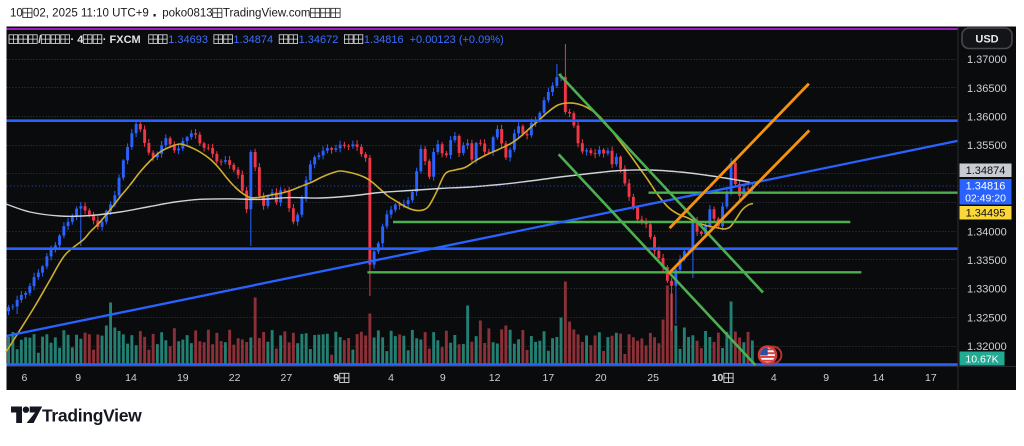  Describe the element at coordinates (78, 40) in the screenshot. I see `svg-text: · 4` at that location.